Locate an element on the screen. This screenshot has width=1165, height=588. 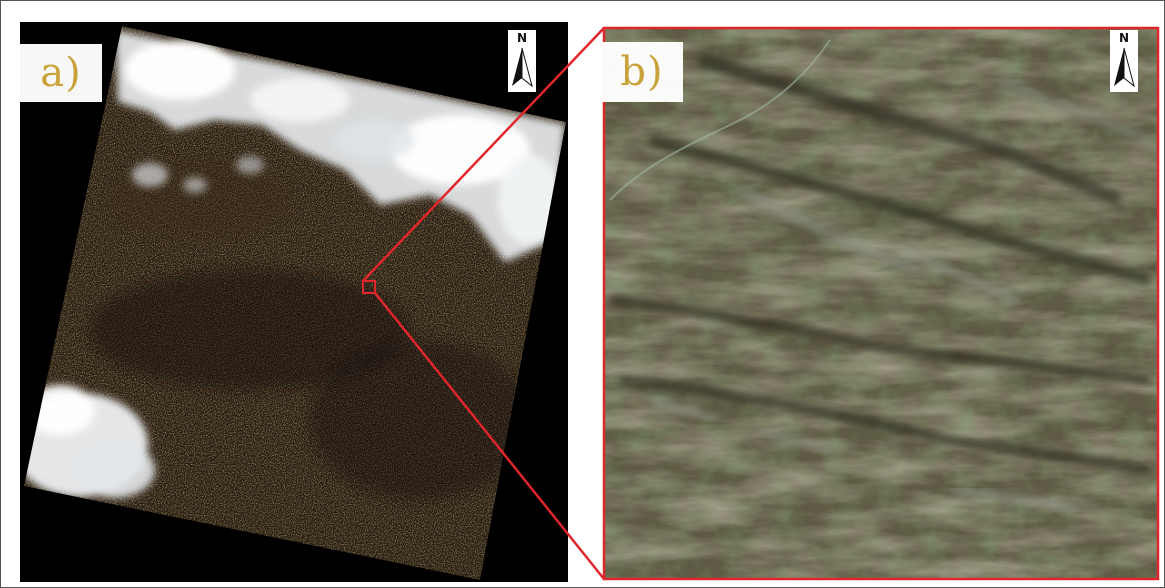
panel-label-b: b) is located at coordinates (642, 72).